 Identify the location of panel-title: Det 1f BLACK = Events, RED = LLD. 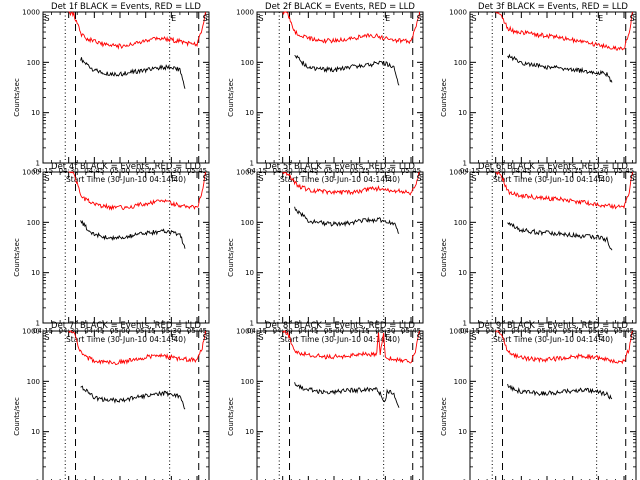
(126, 7).